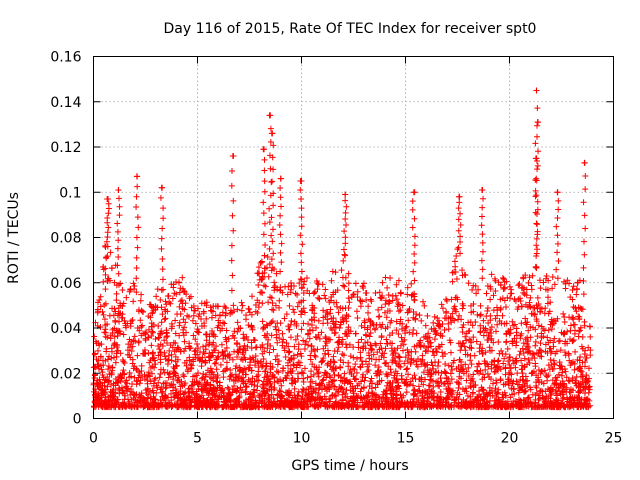 The image size is (640, 480). Describe the element at coordinates (65, 103) in the screenshot. I see `y-tick-label: 0.14` at that location.